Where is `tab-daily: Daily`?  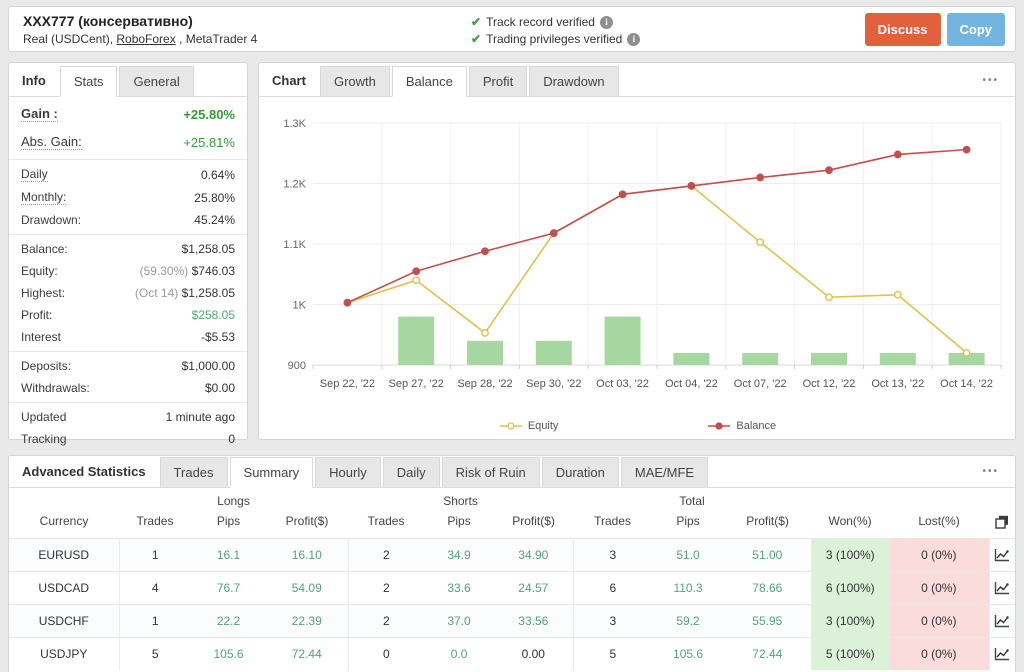
tab-daily: Daily is located at coordinates (411, 472).